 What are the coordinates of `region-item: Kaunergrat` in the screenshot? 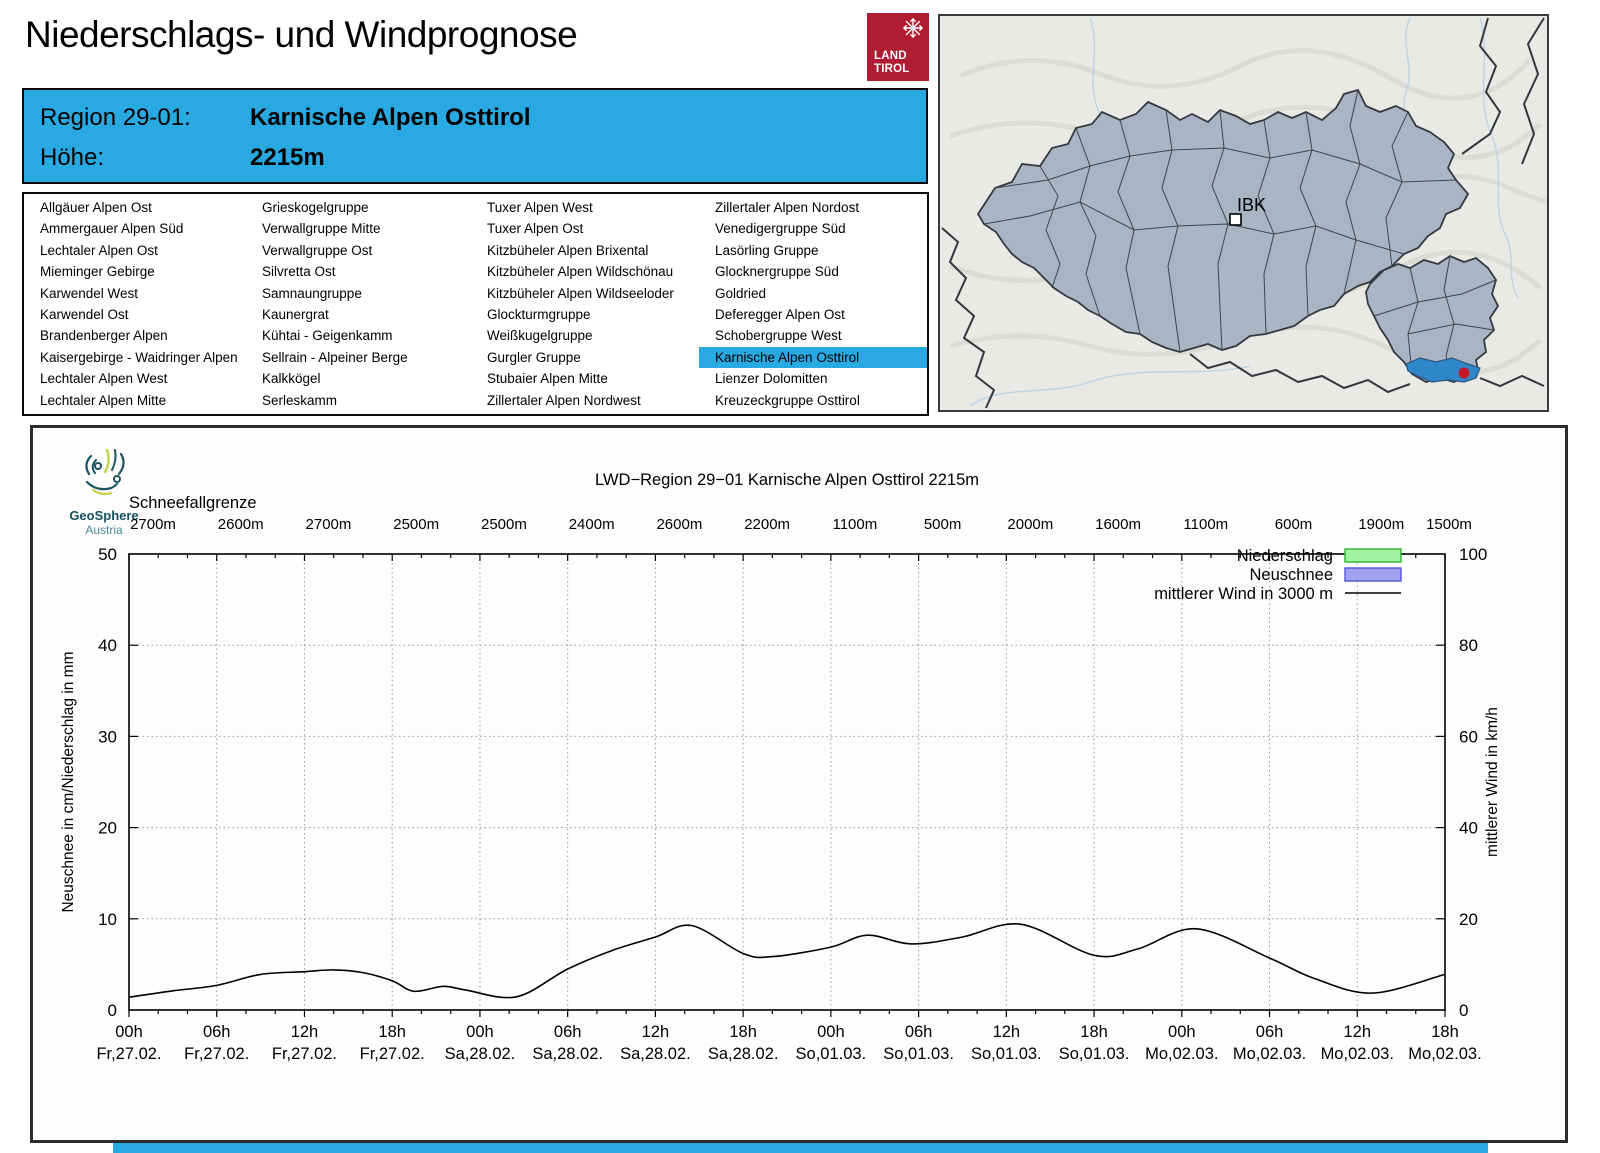 It's located at (295, 314).